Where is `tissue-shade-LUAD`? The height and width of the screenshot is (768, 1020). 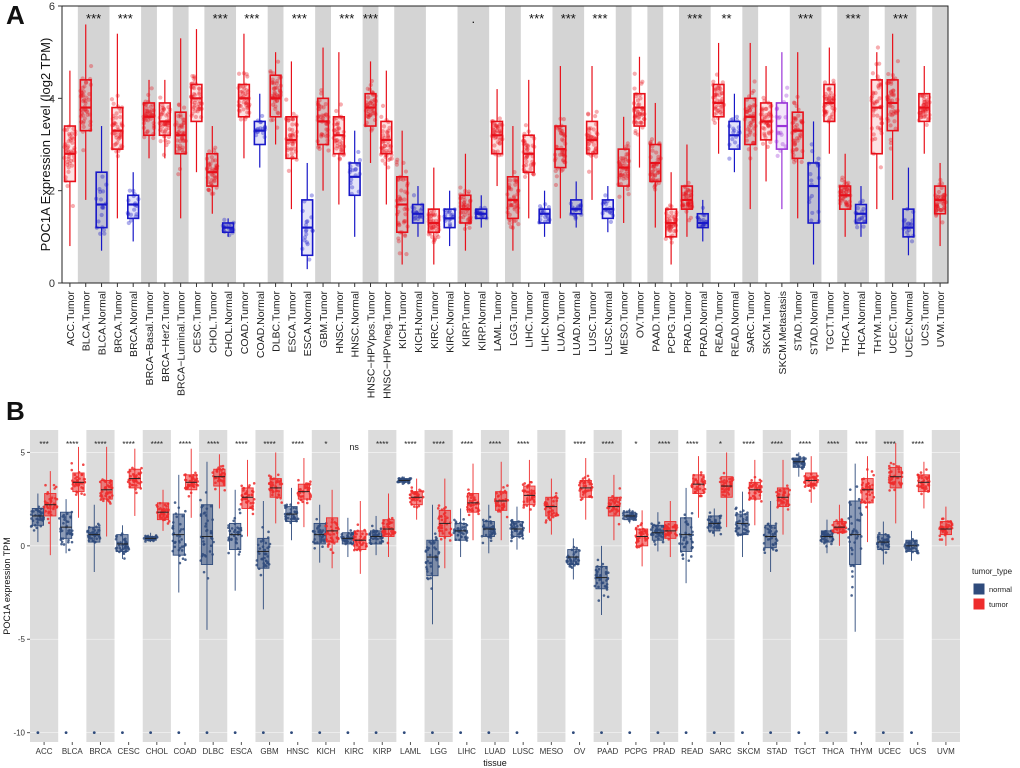 tissue-shade-LUAD is located at coordinates (495, 586).